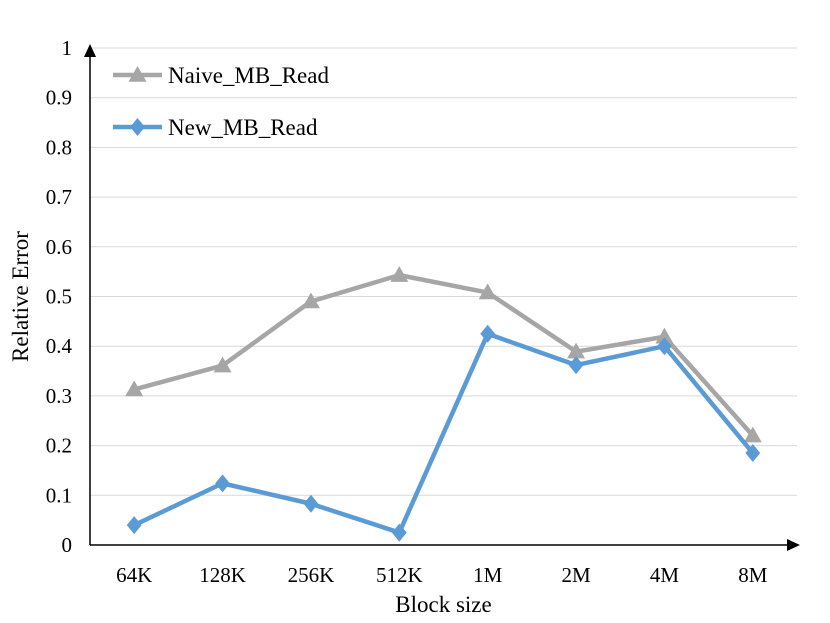 This screenshot has width=830, height=623. Describe the element at coordinates (134, 388) in the screenshot. I see `point-Naive_MB_Read-64K` at that location.